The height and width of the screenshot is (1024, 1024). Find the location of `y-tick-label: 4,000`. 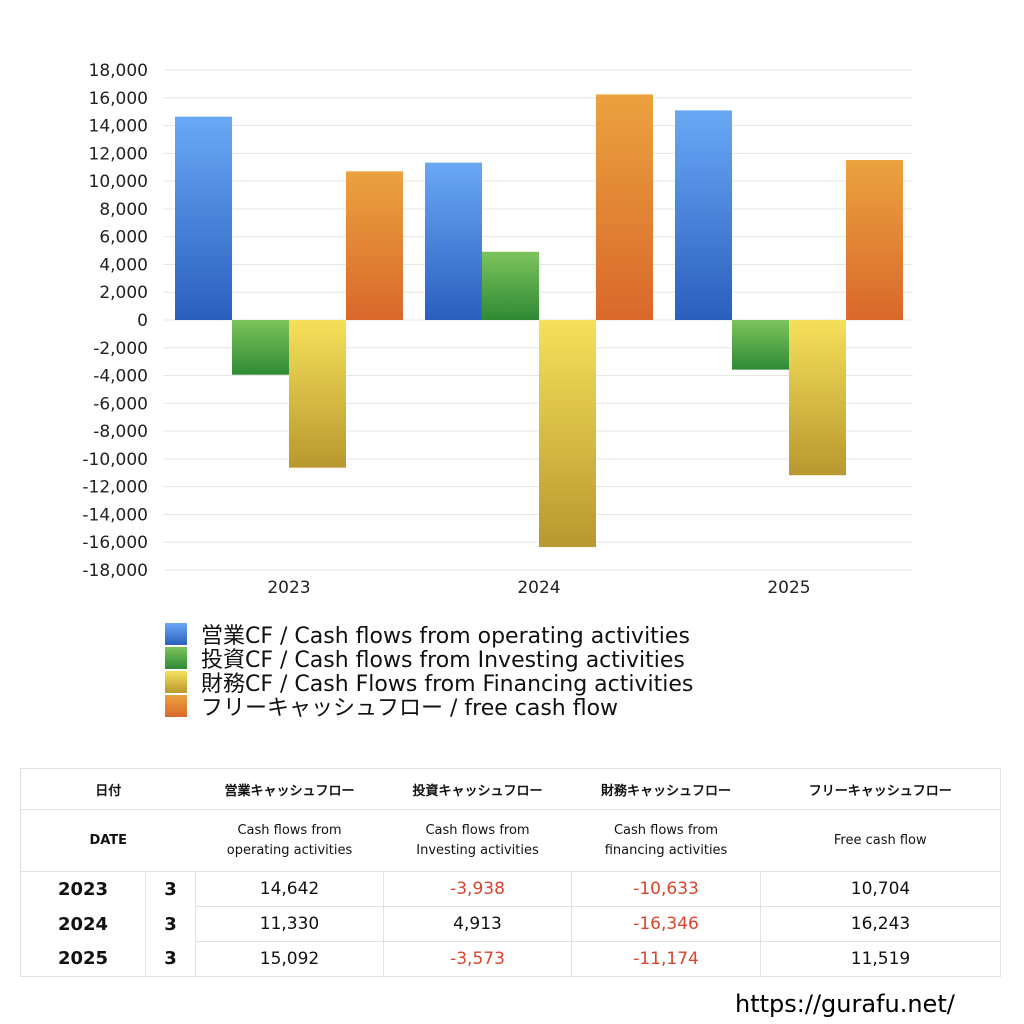

y-tick-label: 4,000 is located at coordinates (123, 265).